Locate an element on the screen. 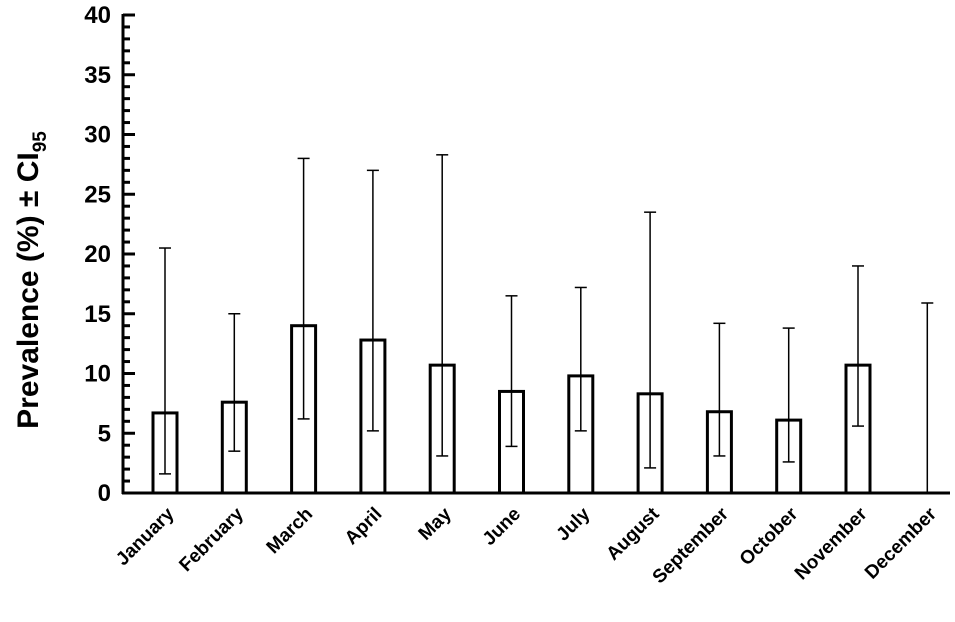 The height and width of the screenshot is (622, 955). error-bar-june is located at coordinates (511, 371).